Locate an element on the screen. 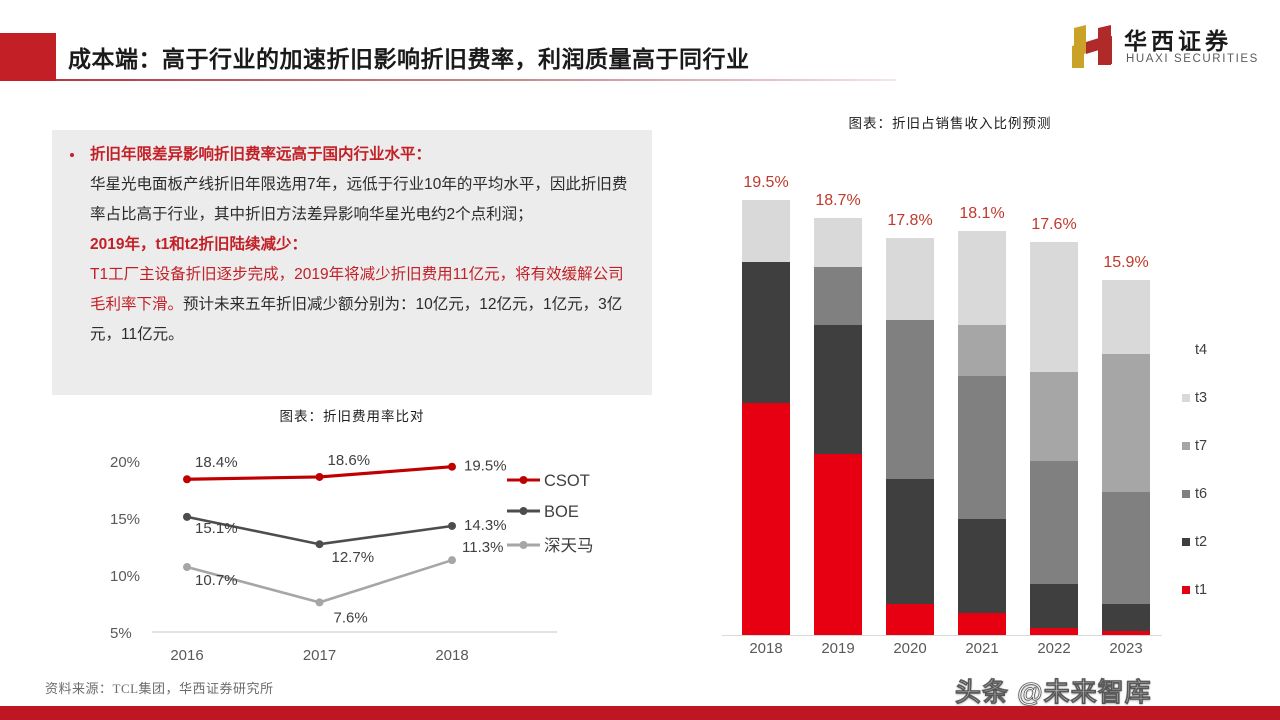 This screenshot has height=720, width=1280. bar-chart-legend-item-t1: t1 is located at coordinates (1194, 590).